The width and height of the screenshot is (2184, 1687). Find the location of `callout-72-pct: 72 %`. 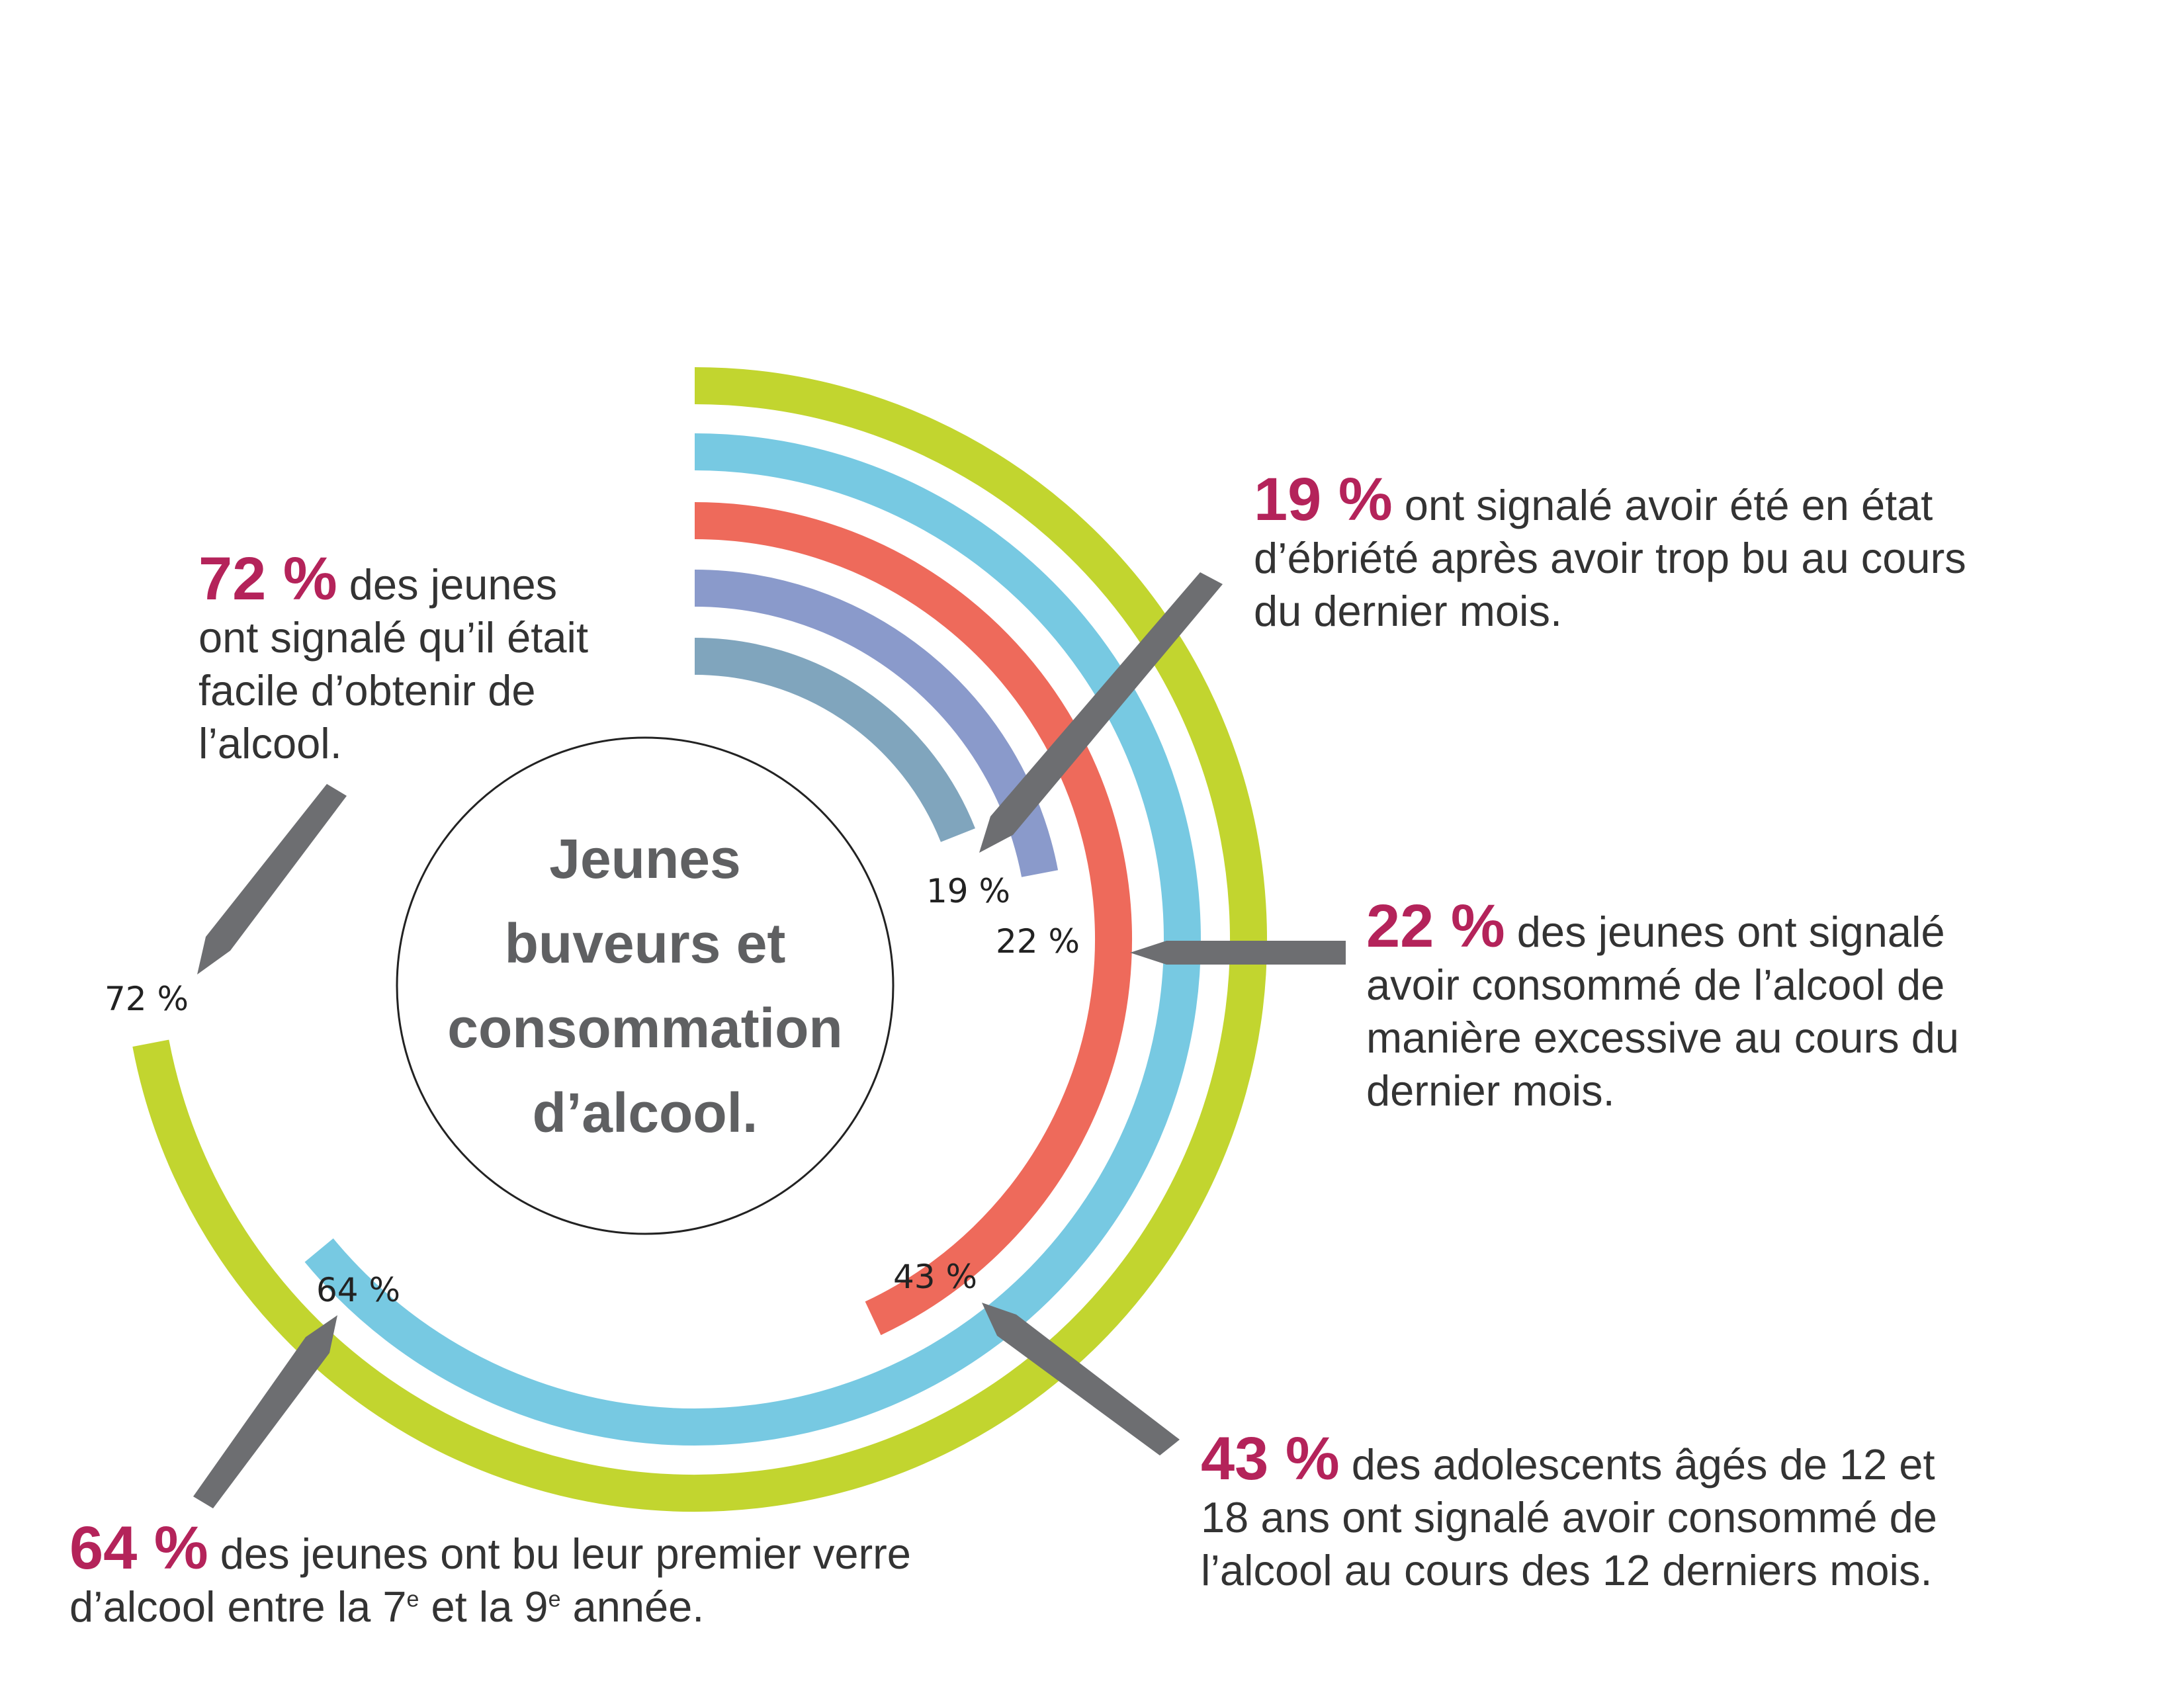

callout-72-pct: 72 % is located at coordinates (267, 579).